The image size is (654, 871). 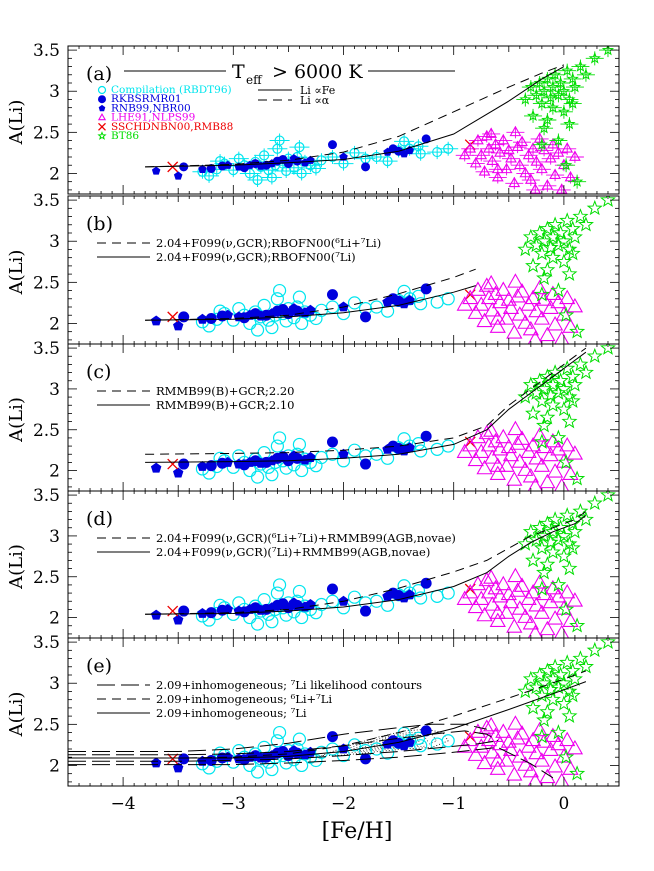 What do you see at coordinates (99, 519) in the screenshot?
I see `panel-tag: (d)` at bounding box center [99, 519].